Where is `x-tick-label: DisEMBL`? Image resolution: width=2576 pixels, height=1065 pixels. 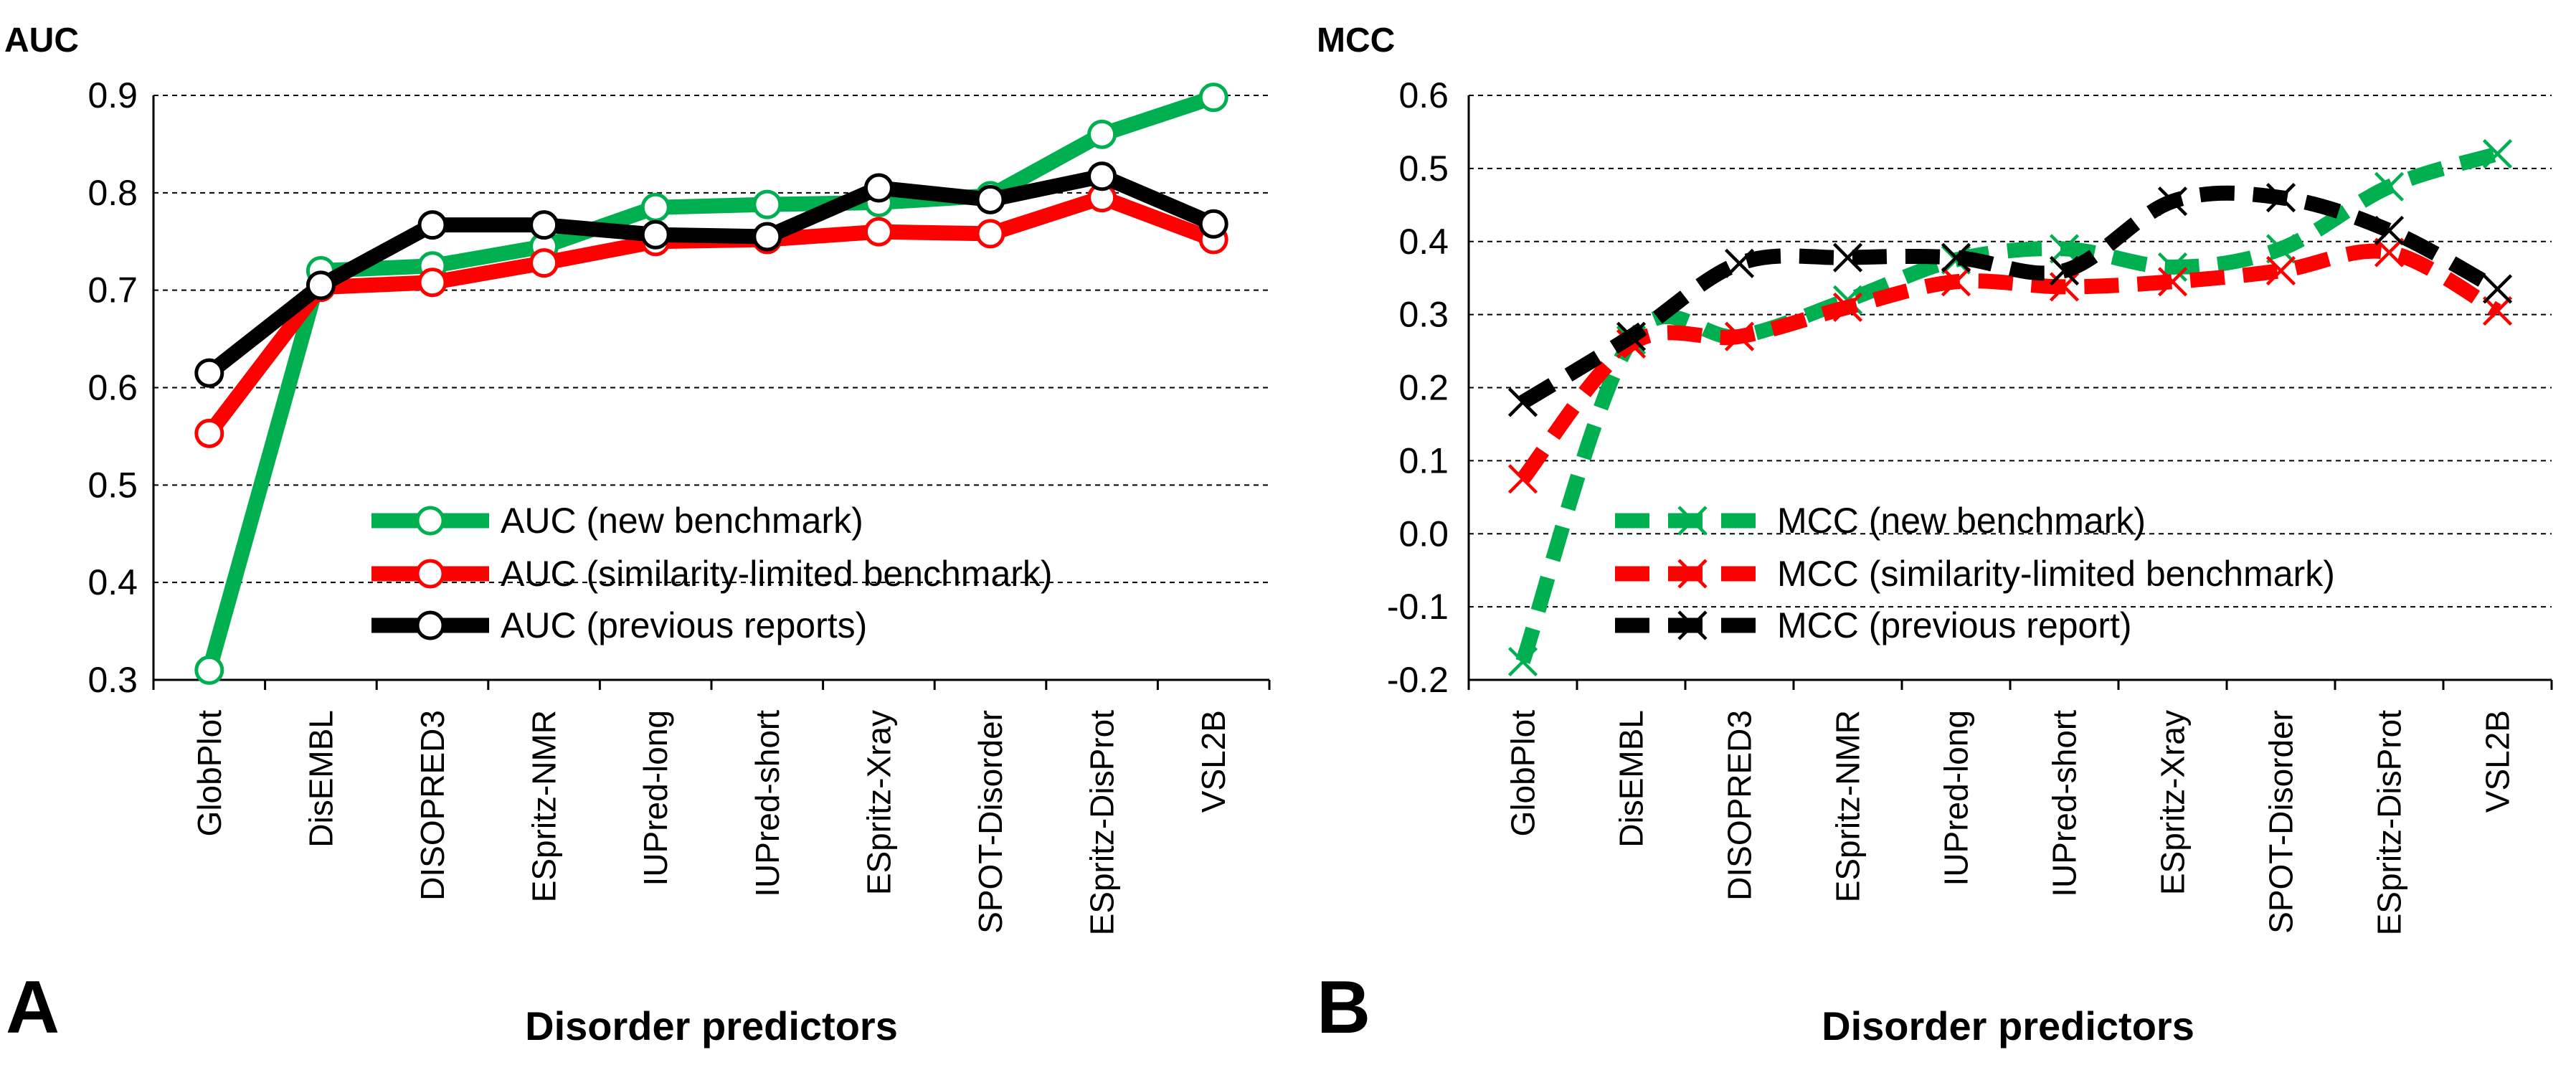 x-tick-label: DisEMBL is located at coordinates (320, 779).